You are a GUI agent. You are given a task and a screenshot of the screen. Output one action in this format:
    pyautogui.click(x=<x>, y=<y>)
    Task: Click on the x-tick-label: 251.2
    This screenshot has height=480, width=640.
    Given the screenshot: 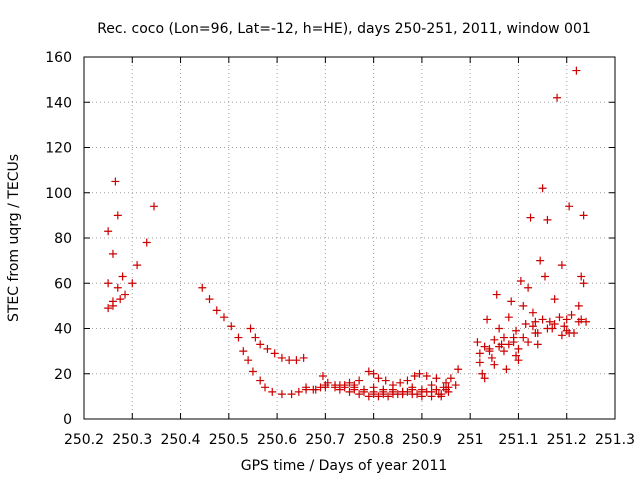 What is the action you would take?
    pyautogui.click(x=567, y=440)
    